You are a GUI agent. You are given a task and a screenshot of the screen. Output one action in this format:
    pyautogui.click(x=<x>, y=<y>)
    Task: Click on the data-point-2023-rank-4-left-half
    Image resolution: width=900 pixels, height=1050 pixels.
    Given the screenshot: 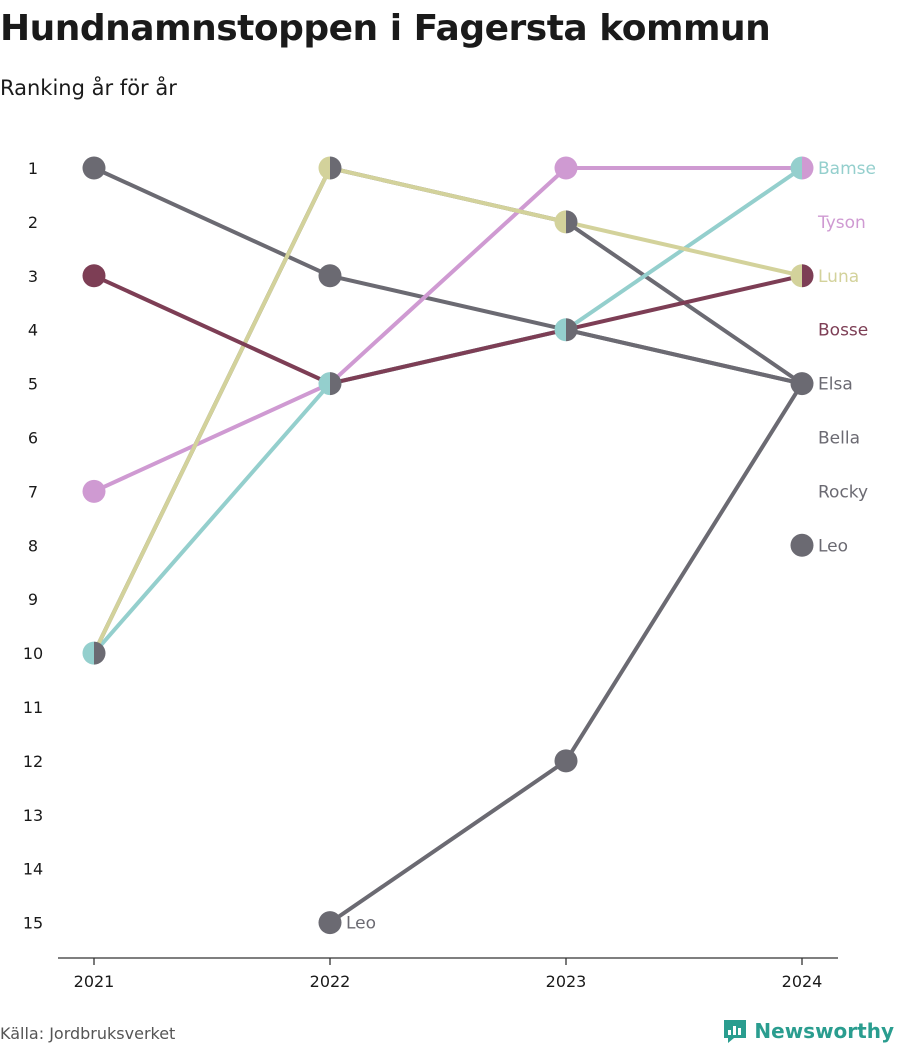 What is the action you would take?
    pyautogui.click(x=560, y=330)
    